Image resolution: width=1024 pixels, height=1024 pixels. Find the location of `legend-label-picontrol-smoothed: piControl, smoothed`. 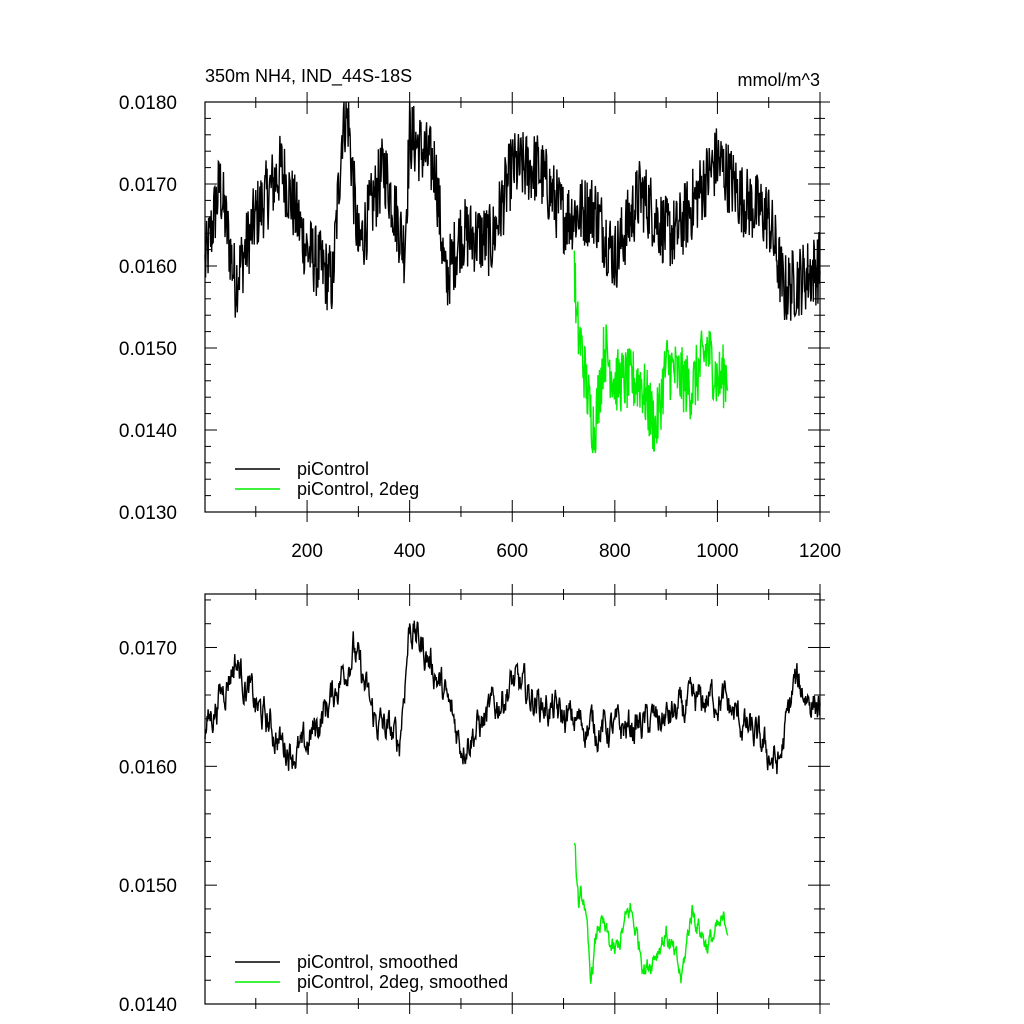

legend-label-picontrol-smoothed: piControl, smoothed is located at coordinates (377, 962).